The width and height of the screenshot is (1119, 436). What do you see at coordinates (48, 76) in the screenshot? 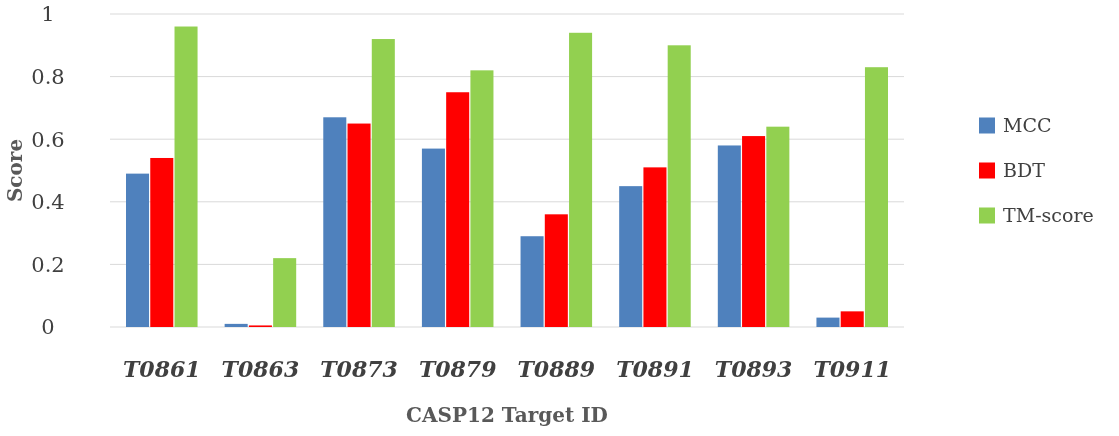
I see `y-tick-label: 0.8` at bounding box center [48, 76].